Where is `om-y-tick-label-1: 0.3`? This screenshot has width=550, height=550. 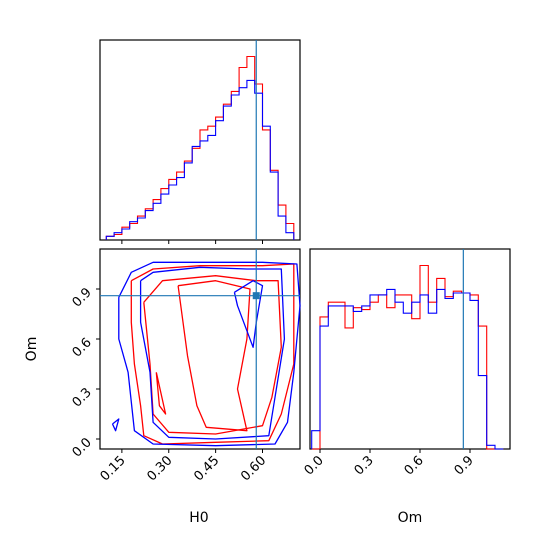
om-y-tick-label-1: 0.3 is located at coordinates (82, 397).